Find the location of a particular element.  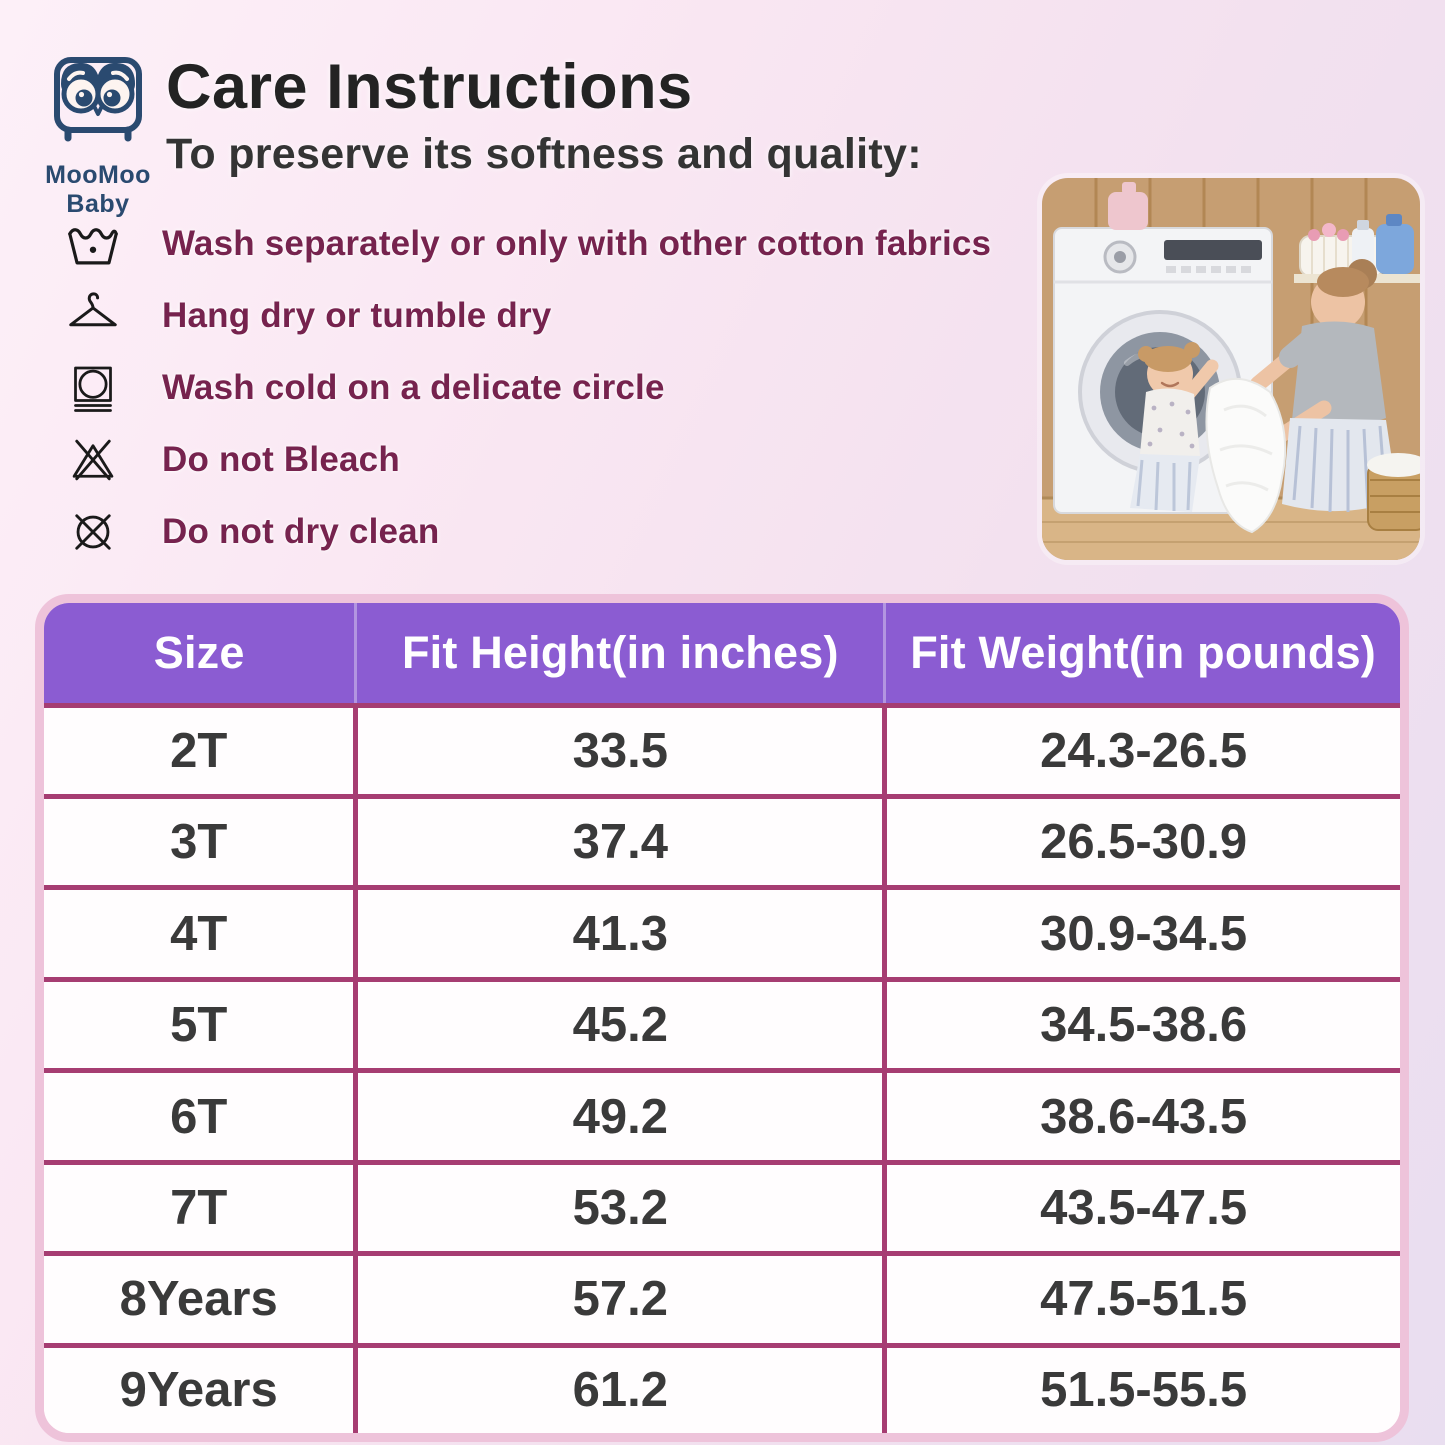

table-cell: 33.5 is located at coordinates (619, 749).